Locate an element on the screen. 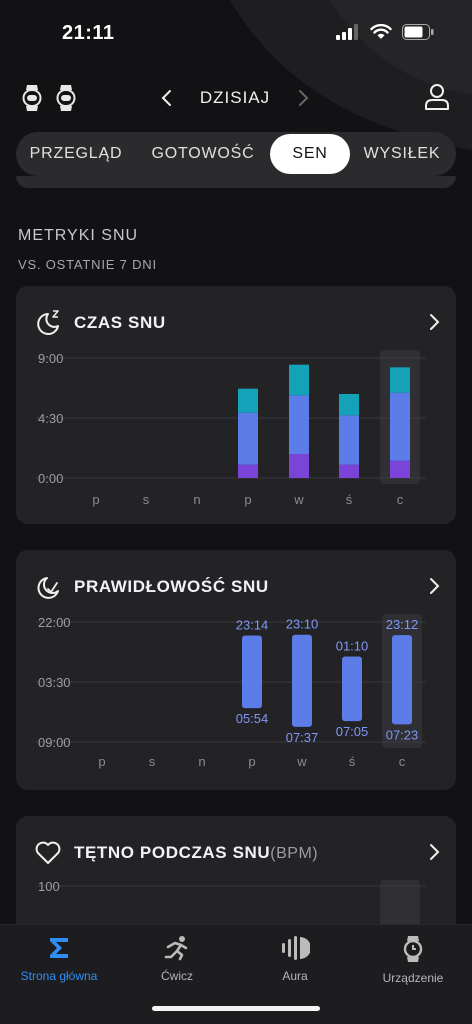 Image resolution: width=472 pixels, height=1024 pixels. sleep-regularity-title: PRAWIDŁOWOŚĆ SNU is located at coordinates (171, 586).